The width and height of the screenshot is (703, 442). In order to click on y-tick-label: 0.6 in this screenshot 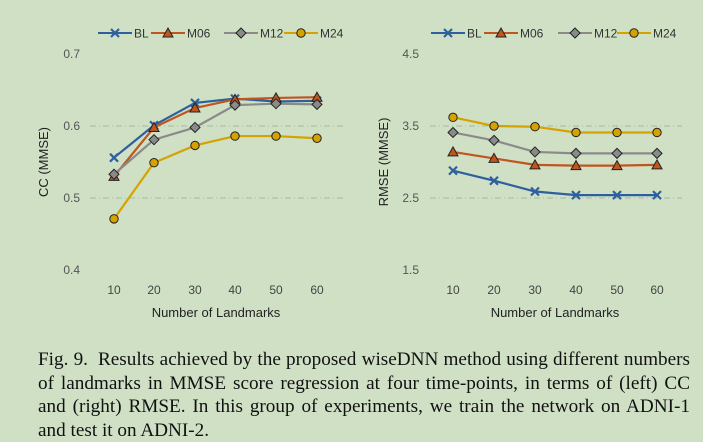, I will do `click(71, 126)`.